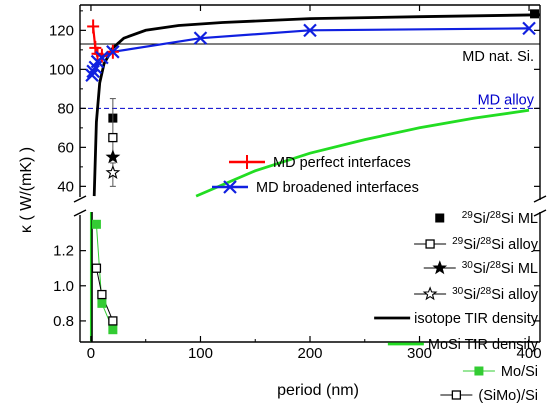  I want to click on legend-label: MoSi TIR density, so click(483, 345).